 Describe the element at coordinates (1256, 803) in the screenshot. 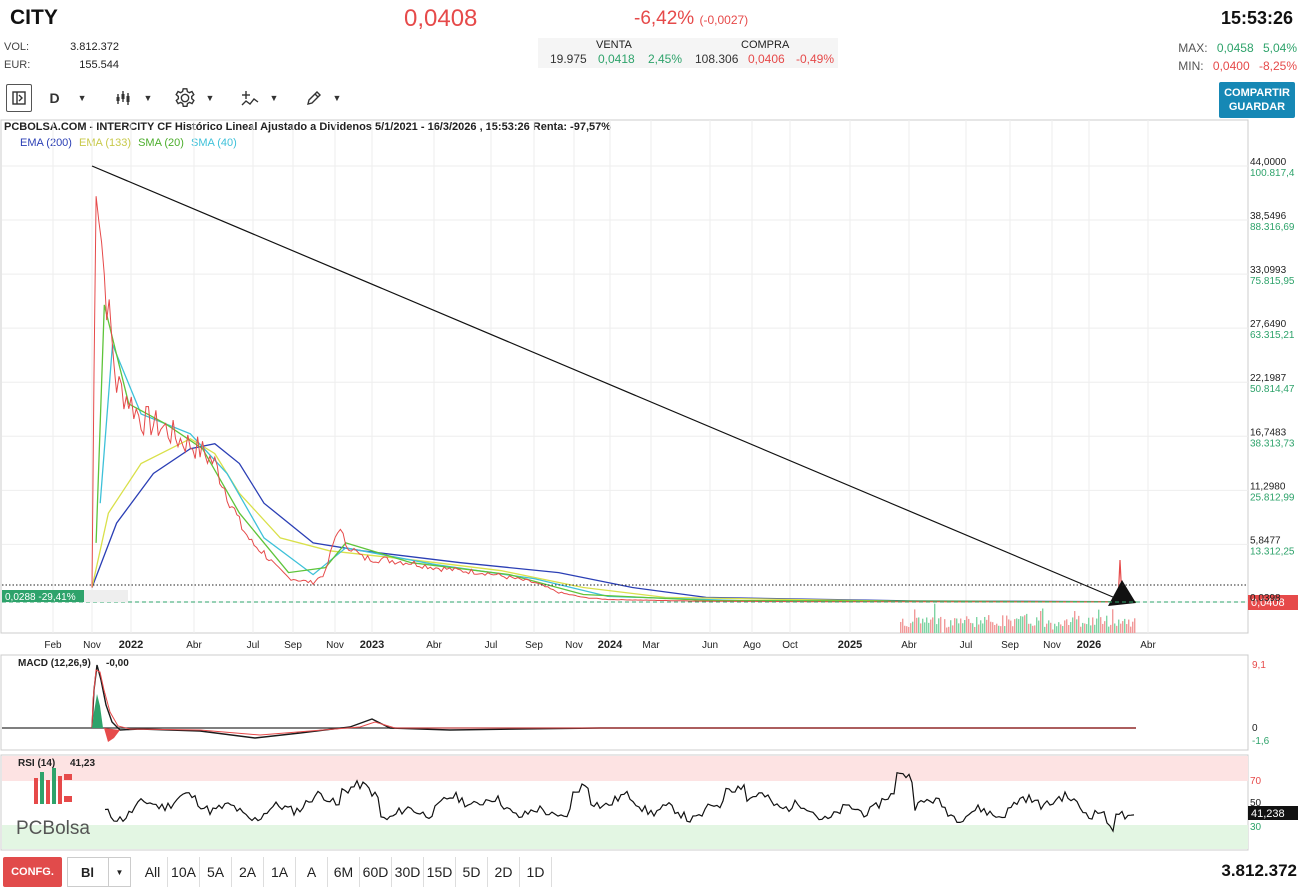

I see `rsi-axis-50: 50` at that location.